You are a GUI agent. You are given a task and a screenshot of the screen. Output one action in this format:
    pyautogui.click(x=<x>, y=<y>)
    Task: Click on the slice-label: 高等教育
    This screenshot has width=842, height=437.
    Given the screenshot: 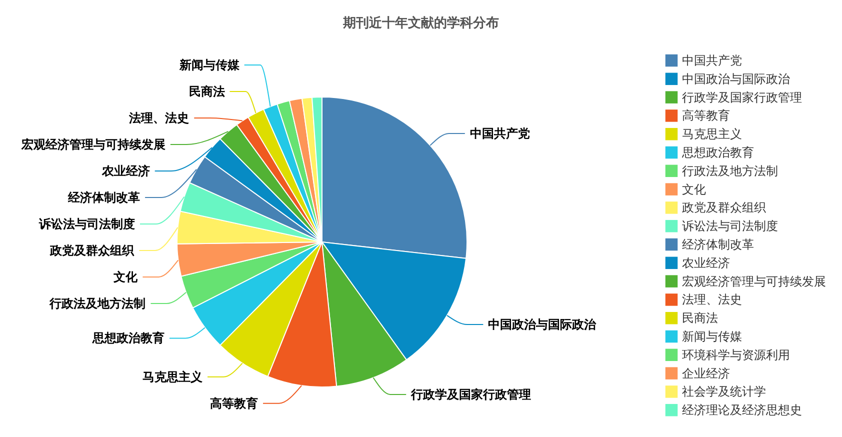 What is the action you would take?
    pyautogui.click(x=234, y=403)
    